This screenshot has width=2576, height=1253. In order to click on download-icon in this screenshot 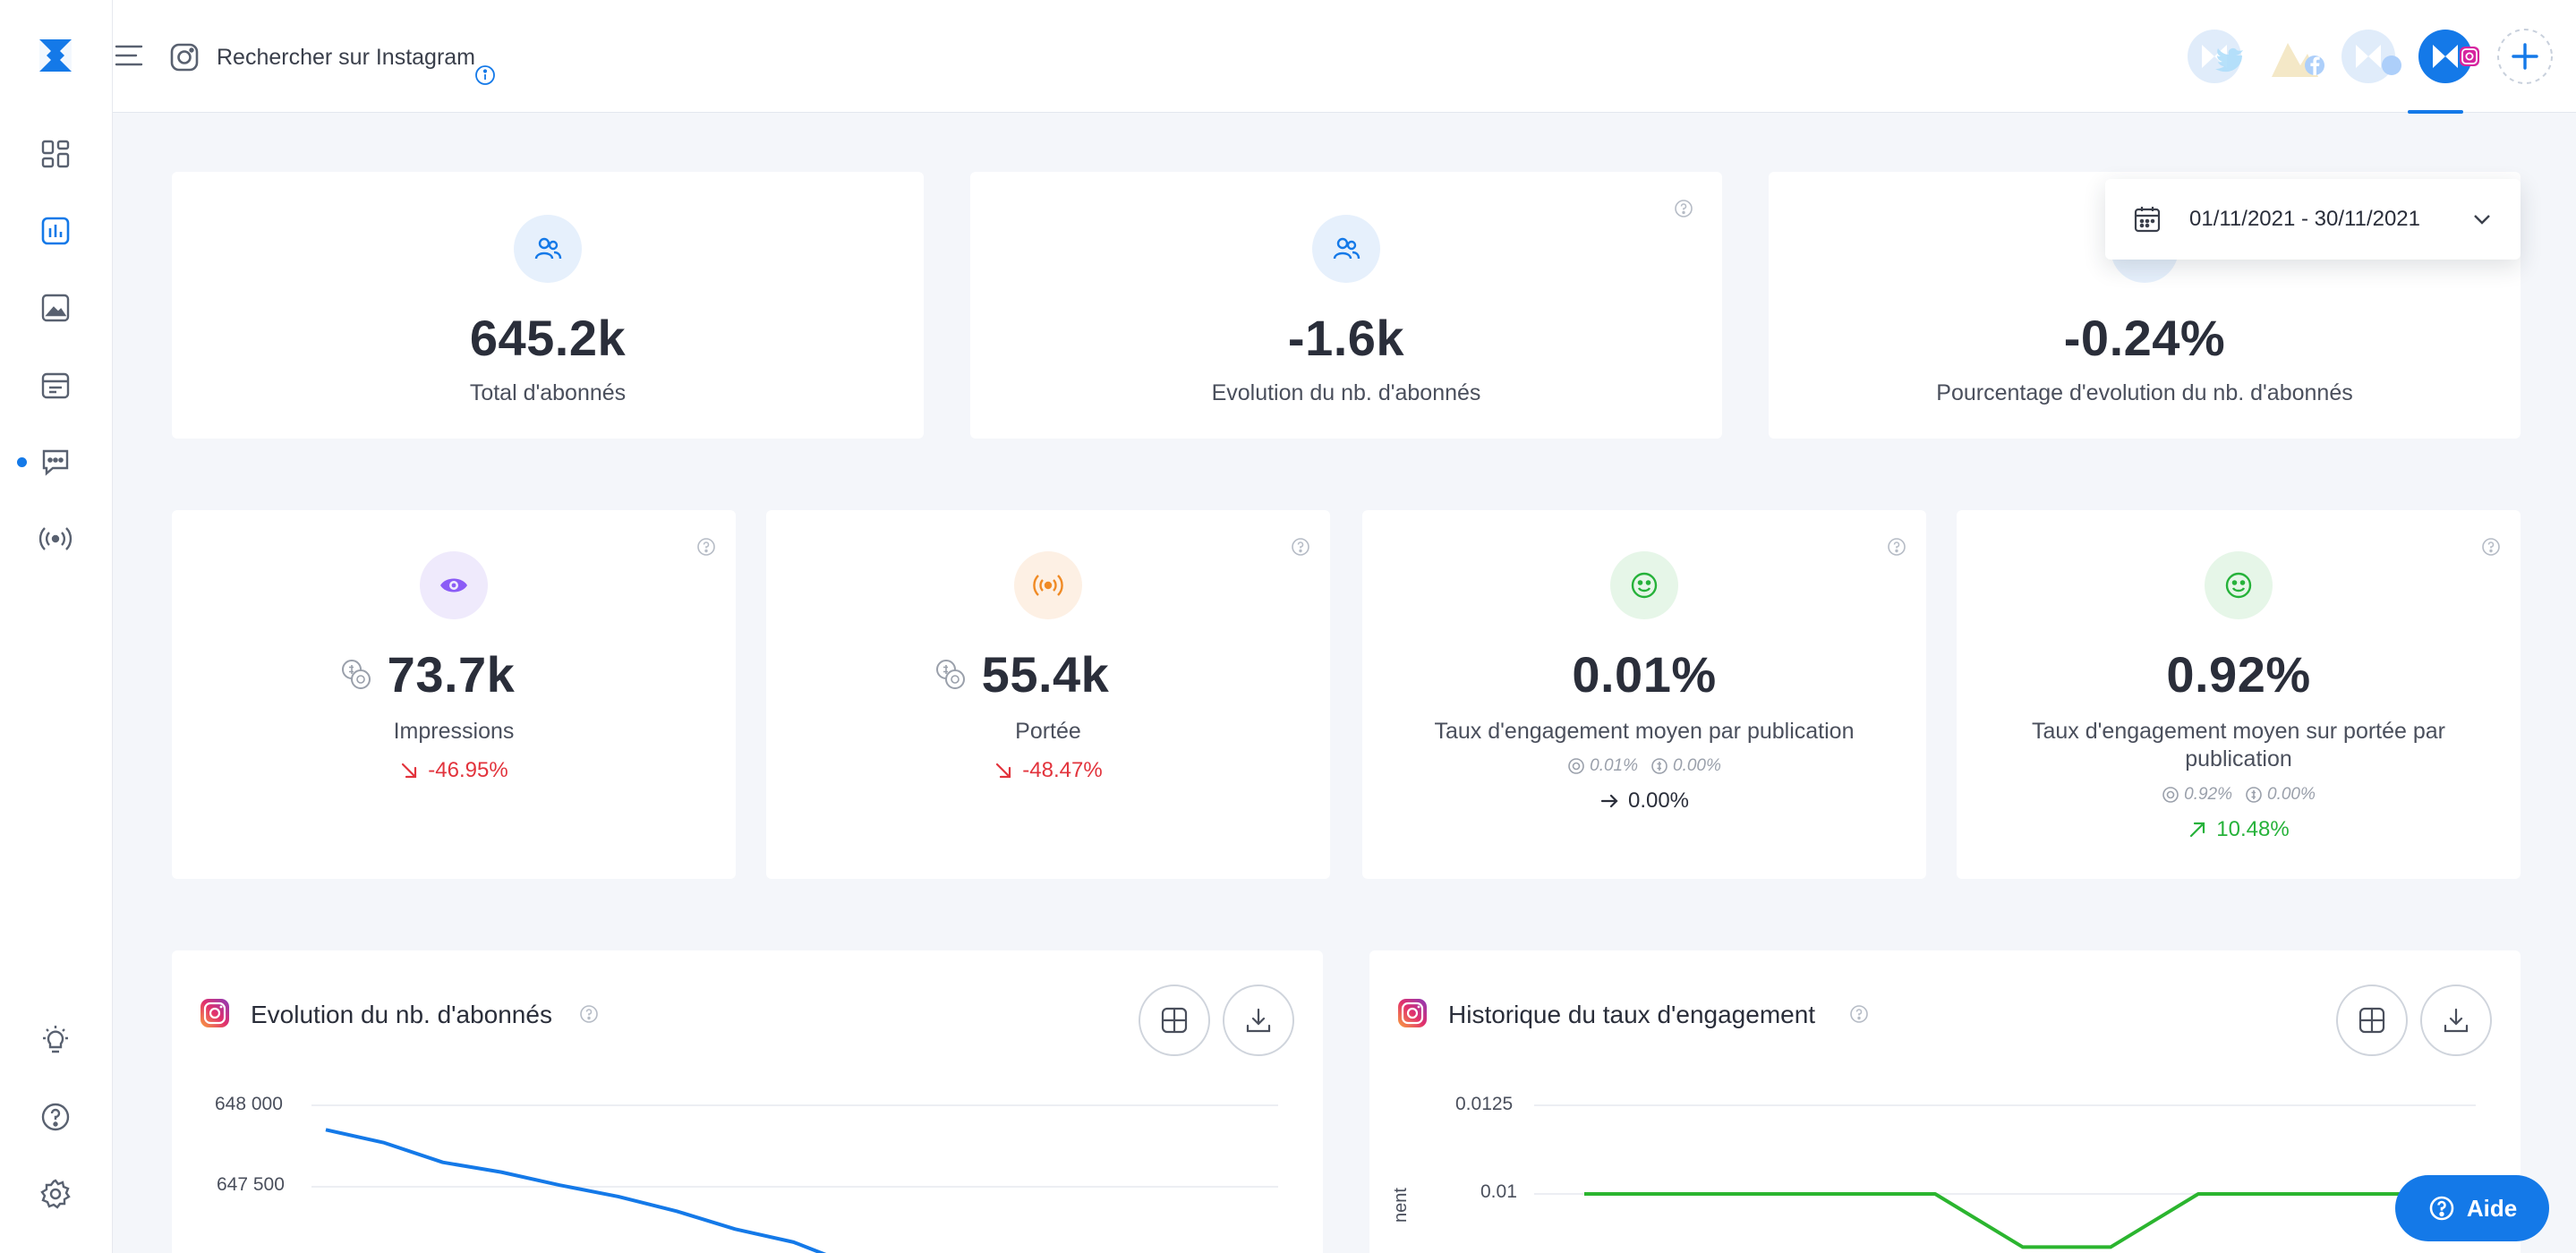, I will do `click(1258, 1020)`.